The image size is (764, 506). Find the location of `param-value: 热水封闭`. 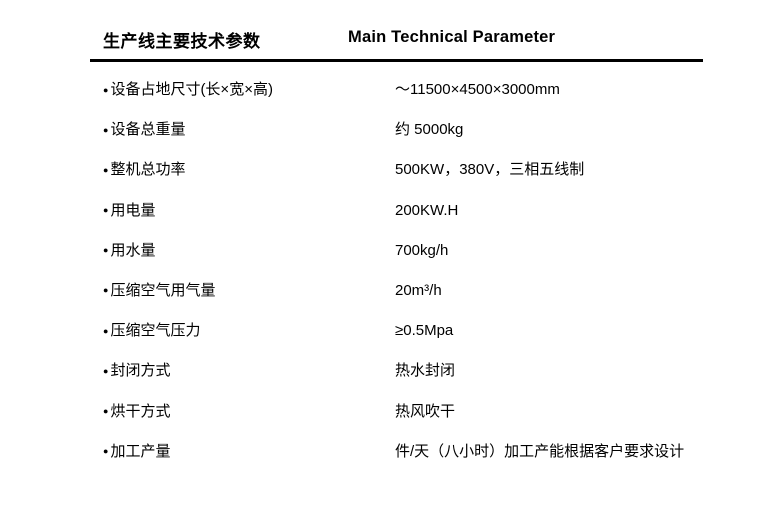

param-value: 热水封闭 is located at coordinates (425, 371).